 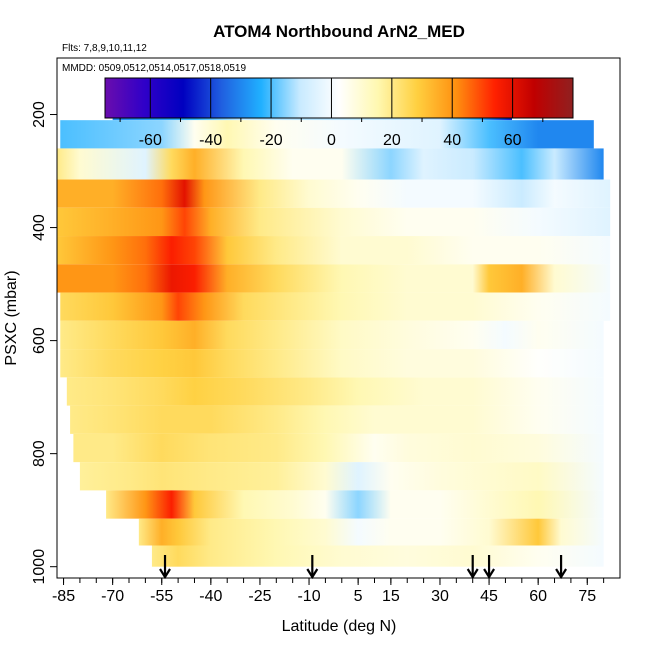 What do you see at coordinates (150, 140) in the screenshot?
I see `colorbar-tick-label: -60` at bounding box center [150, 140].